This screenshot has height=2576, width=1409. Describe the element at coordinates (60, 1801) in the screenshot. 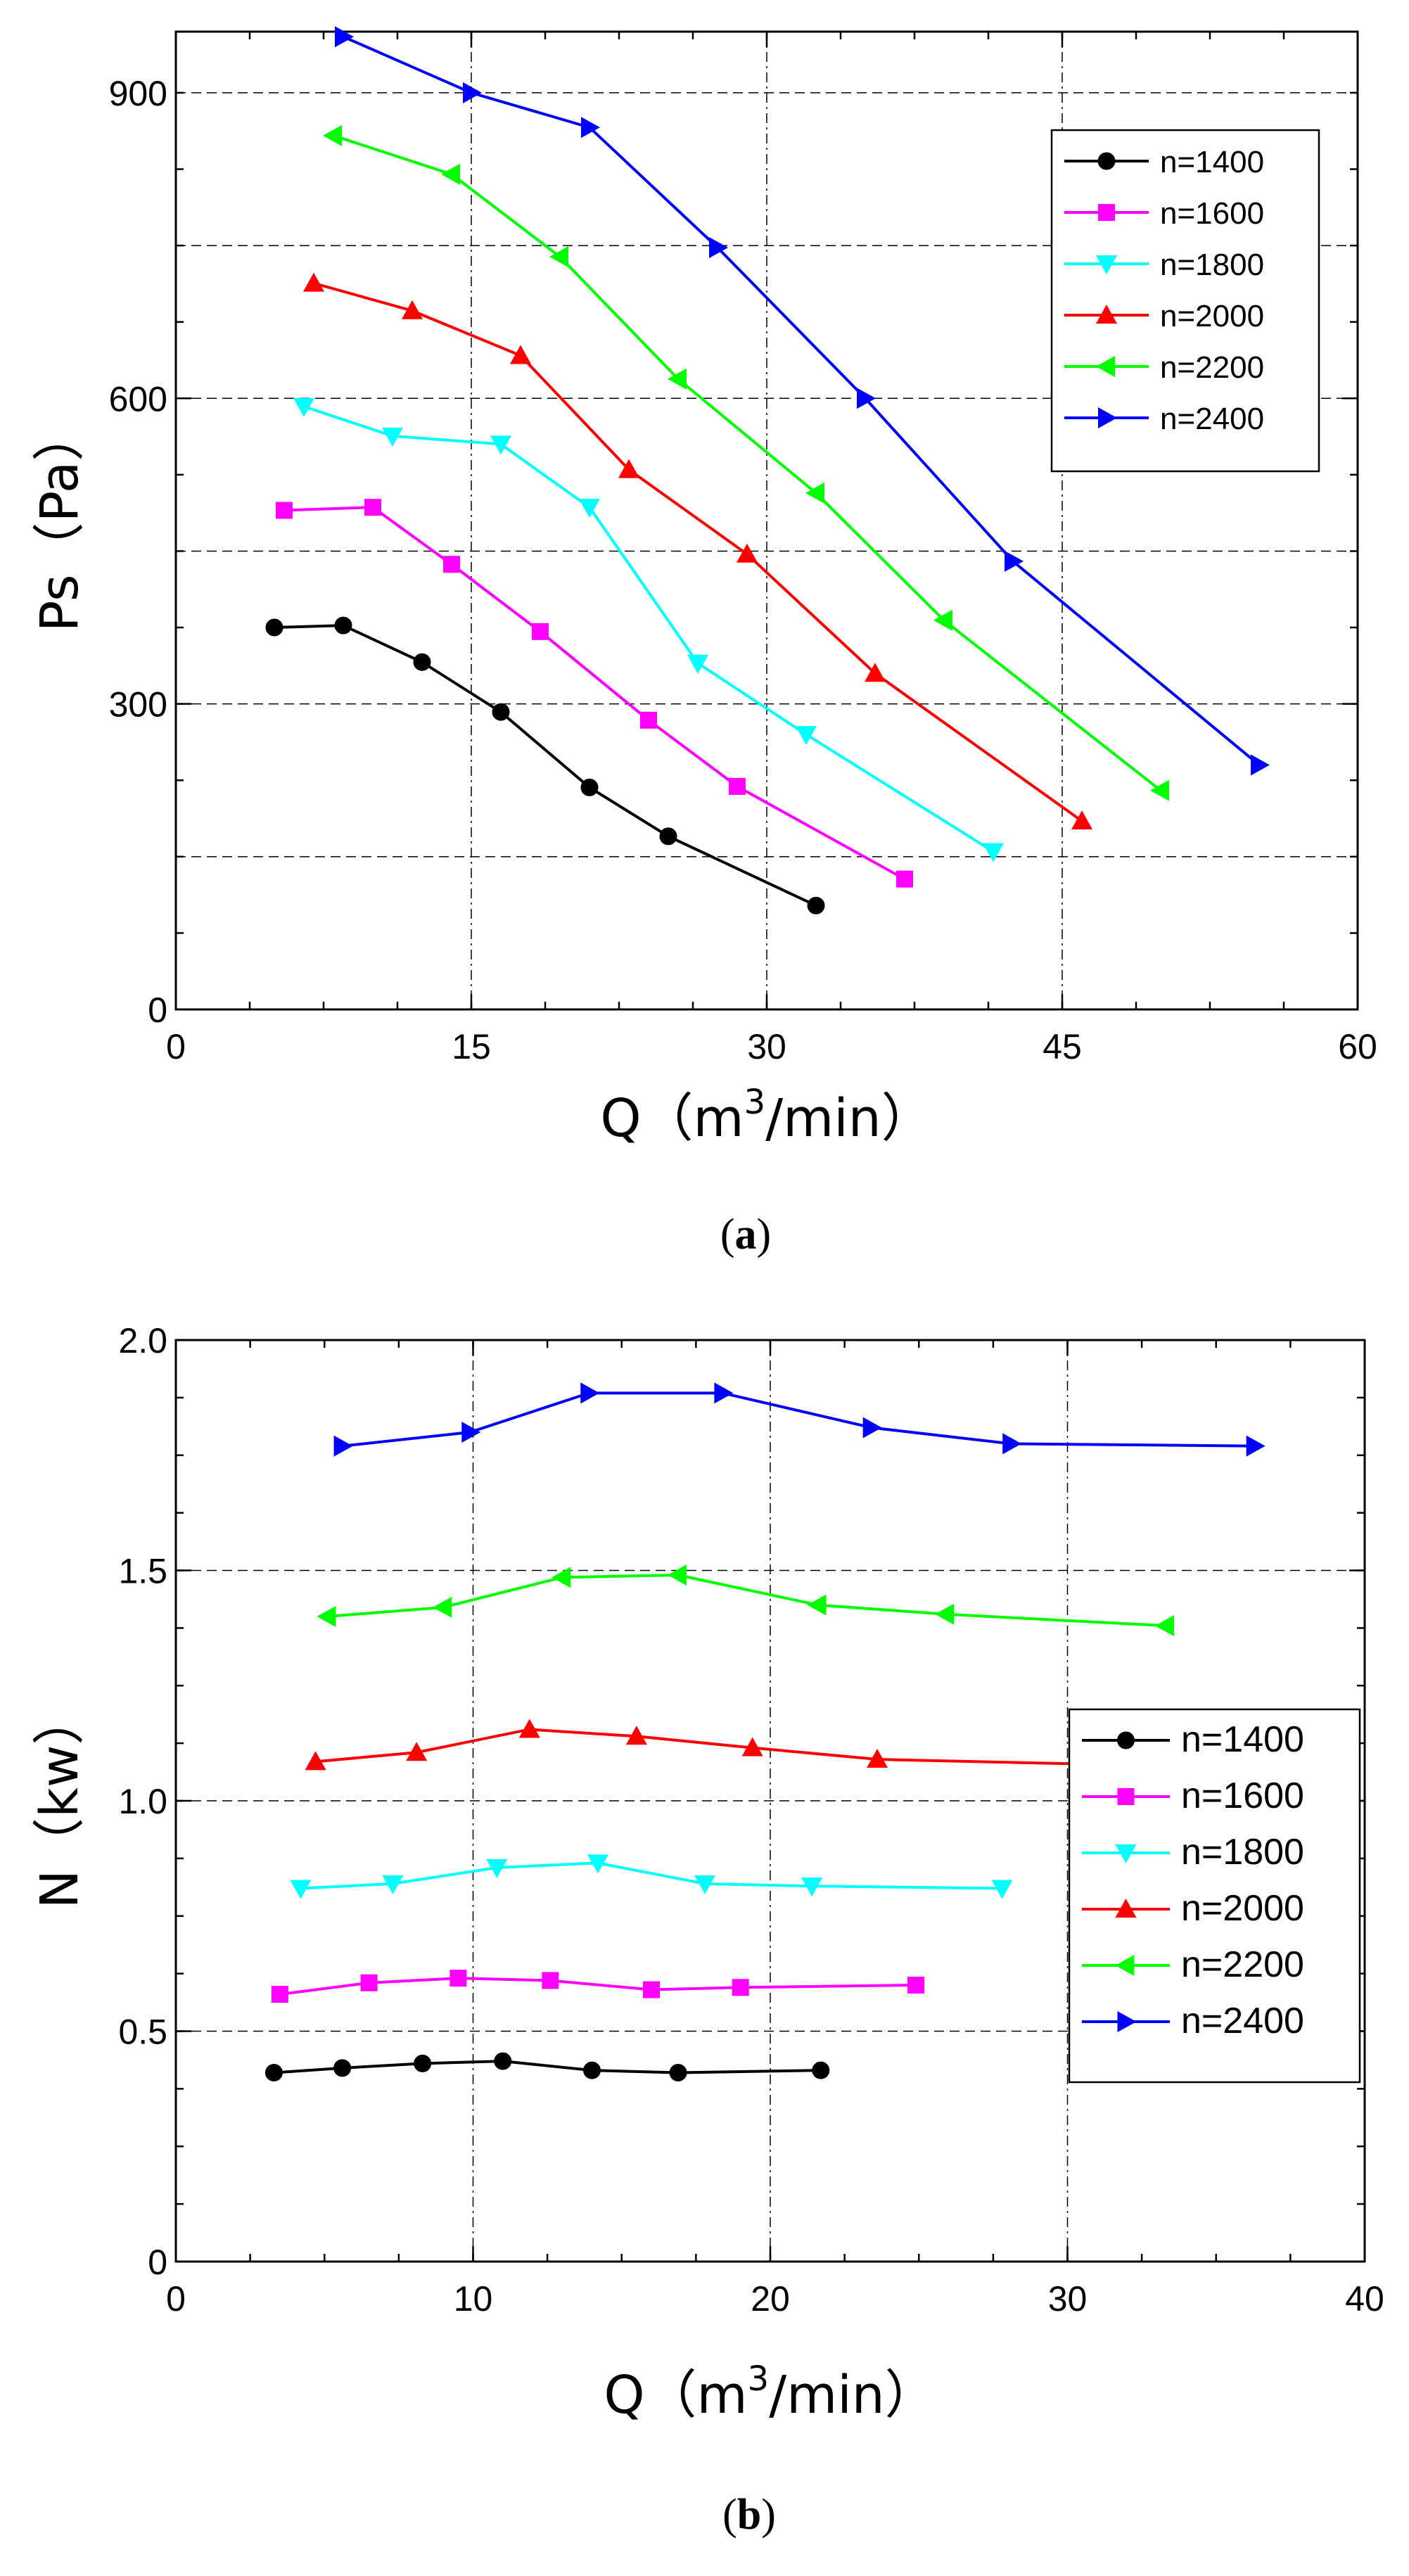

I see `y-axis-label: N（kw）` at that location.